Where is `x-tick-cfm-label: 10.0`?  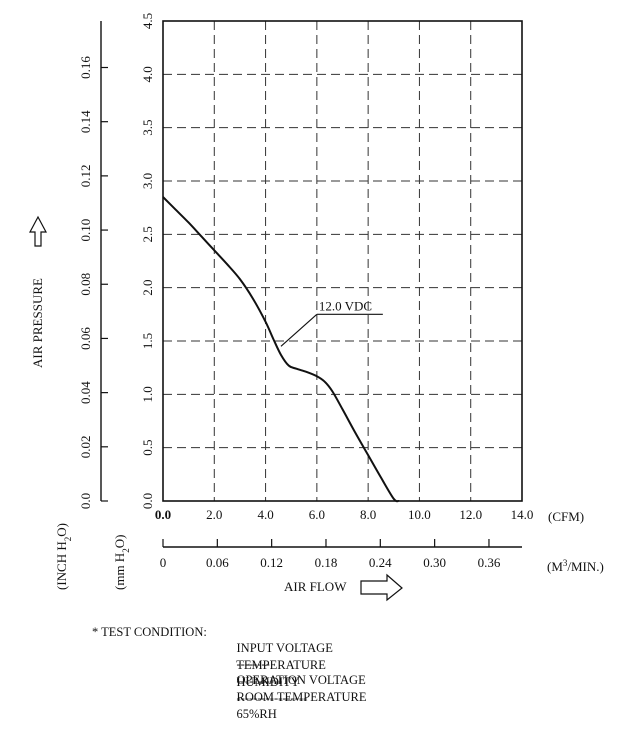
x-tick-cfm-label: 10.0 is located at coordinates (419, 514).